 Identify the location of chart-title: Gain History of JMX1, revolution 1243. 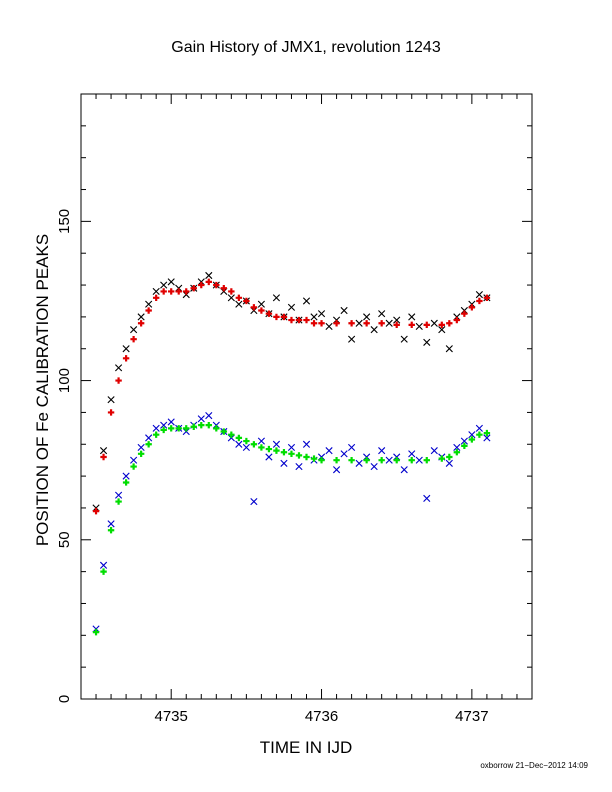
(306, 47).